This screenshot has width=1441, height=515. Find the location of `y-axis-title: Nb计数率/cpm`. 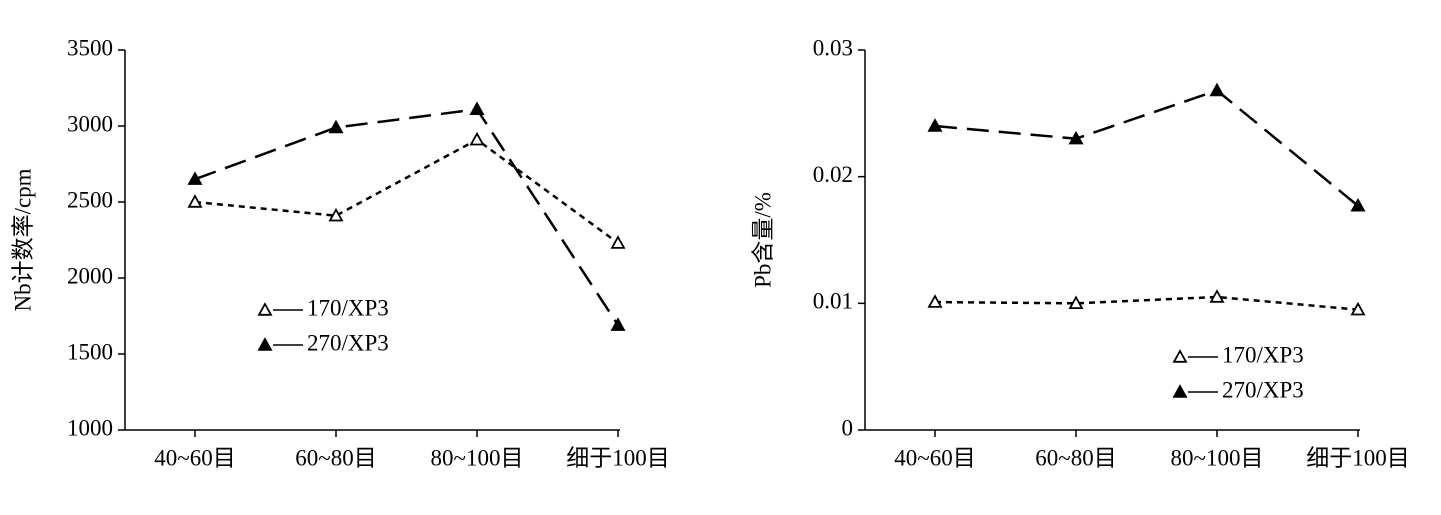

y-axis-title: Nb计数率/cpm is located at coordinates (22, 239).